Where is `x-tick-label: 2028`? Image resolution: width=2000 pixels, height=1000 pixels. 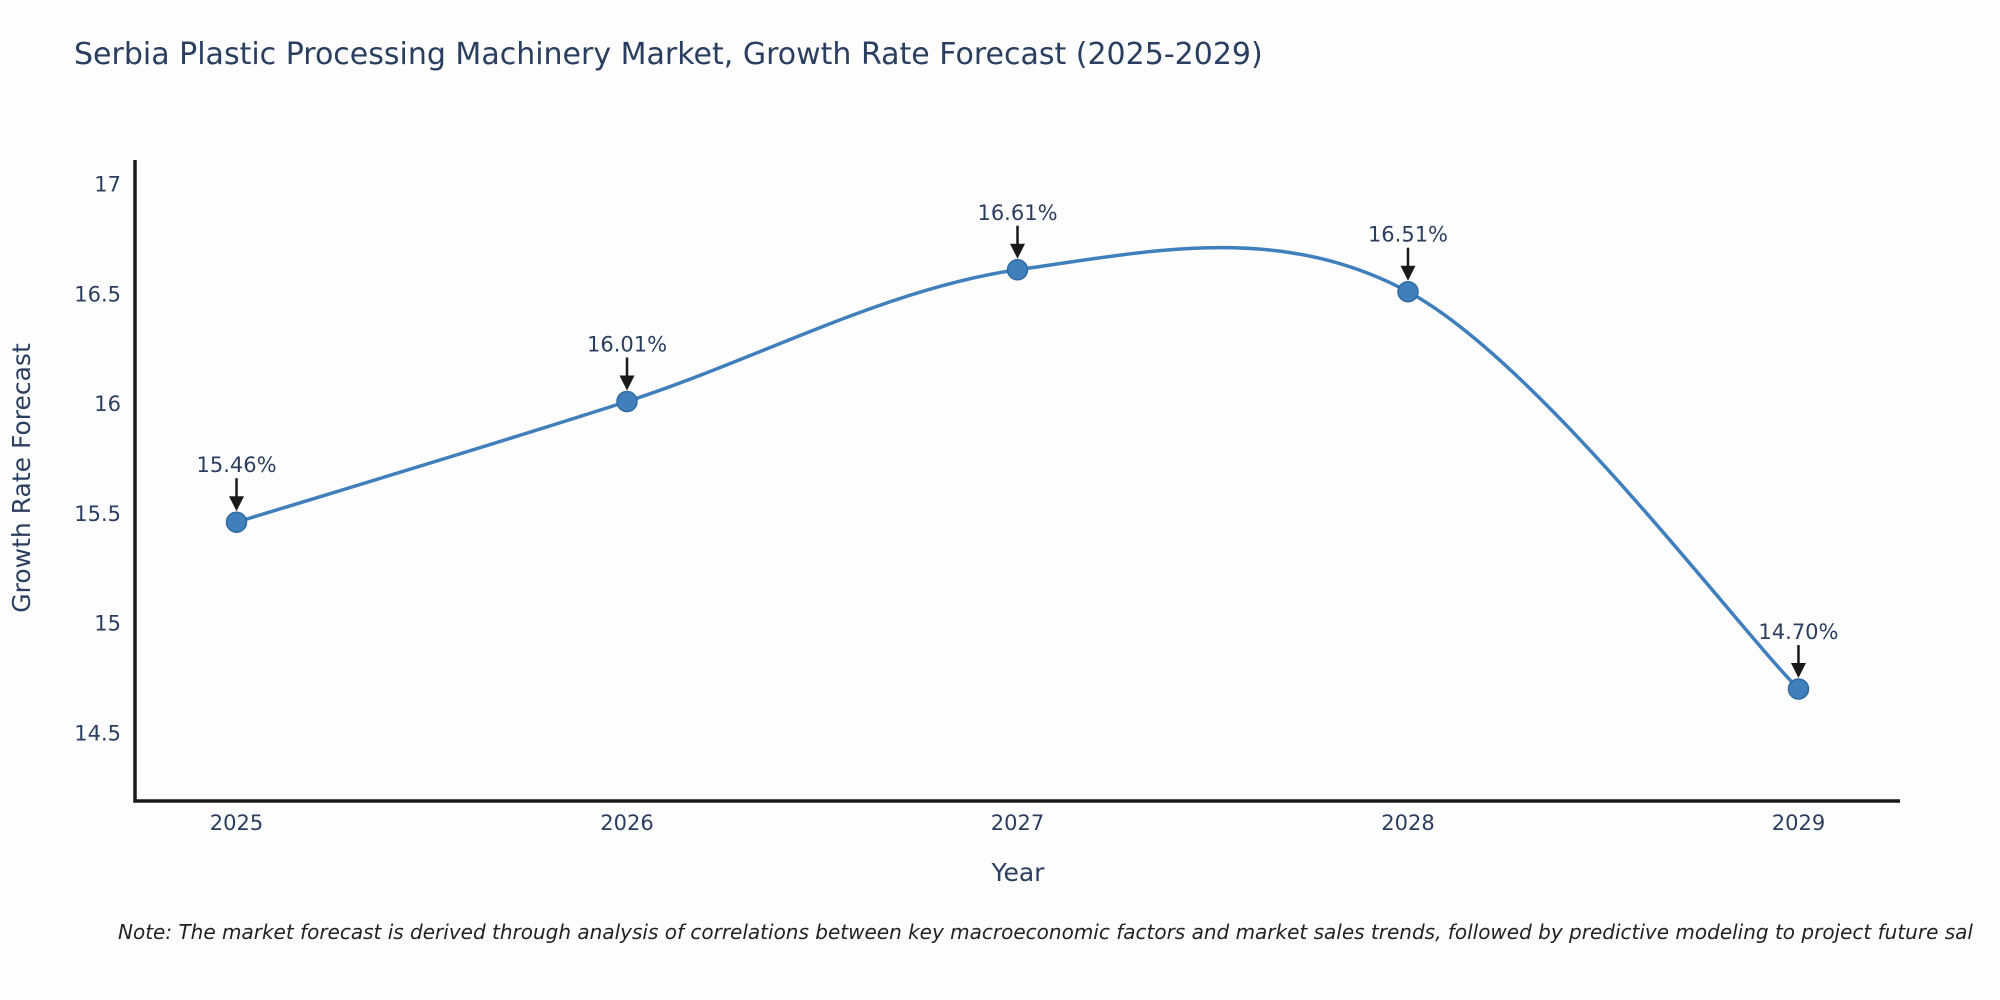
x-tick-label: 2028 is located at coordinates (1407, 823).